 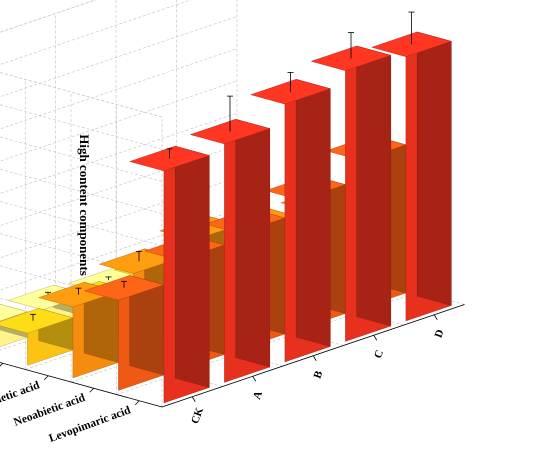 I want to click on y-axis-title: High content components, so click(x=84, y=205).